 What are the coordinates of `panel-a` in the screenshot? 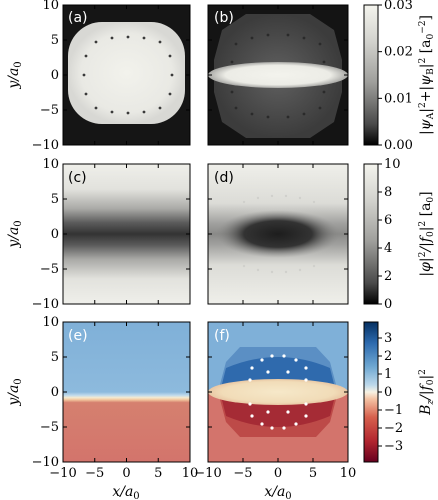 It's located at (126, 75).